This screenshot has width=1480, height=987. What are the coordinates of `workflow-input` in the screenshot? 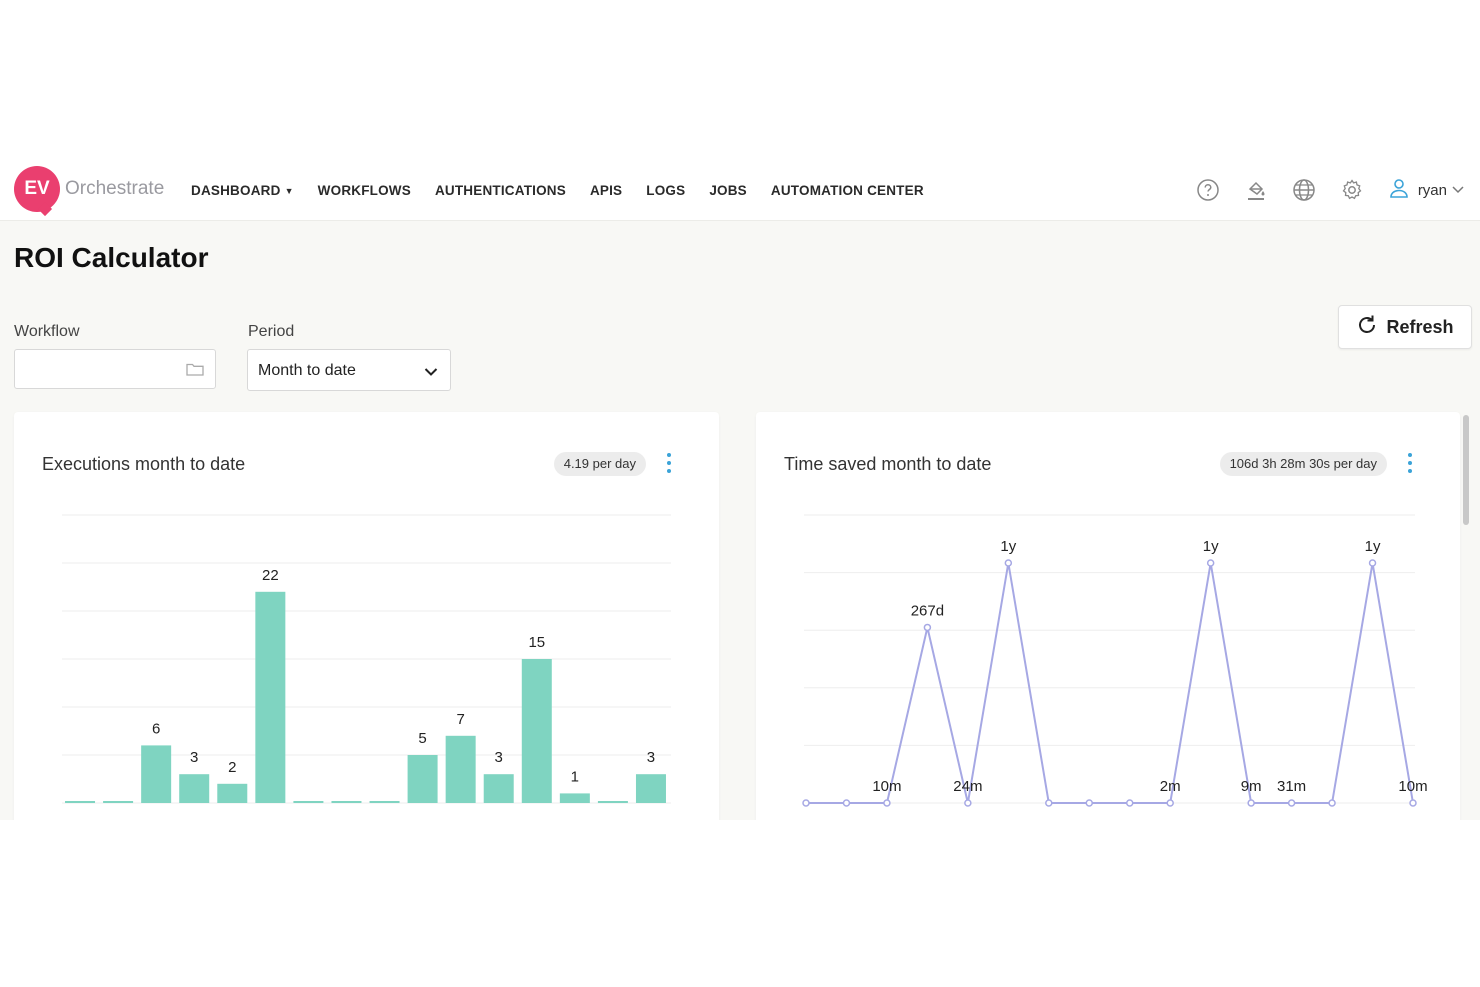 It's located at (105, 369).